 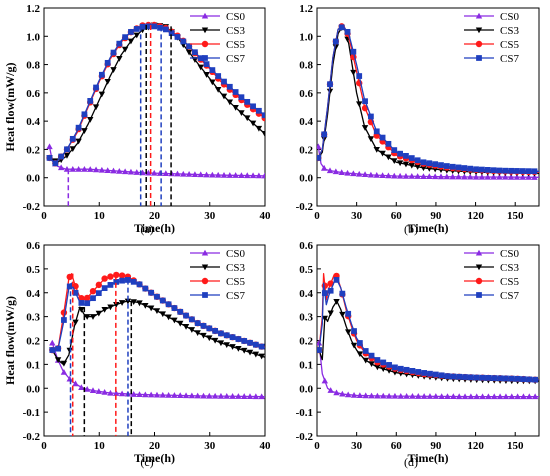 What do you see at coordinates (154, 228) in the screenshot?
I see `x-axis-label: Time(h)` at bounding box center [154, 228].